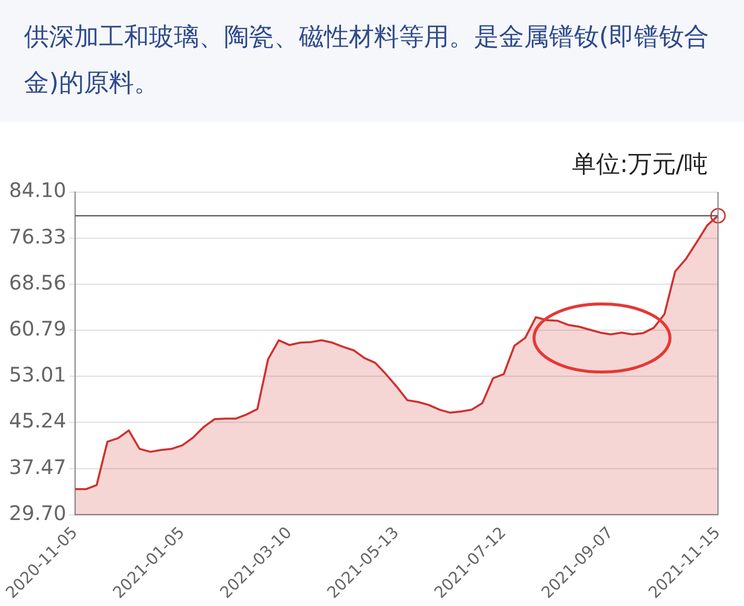 This screenshot has height=606, width=744. Describe the element at coordinates (37, 282) in the screenshot. I see `y-tick-label: 68.56` at that location.